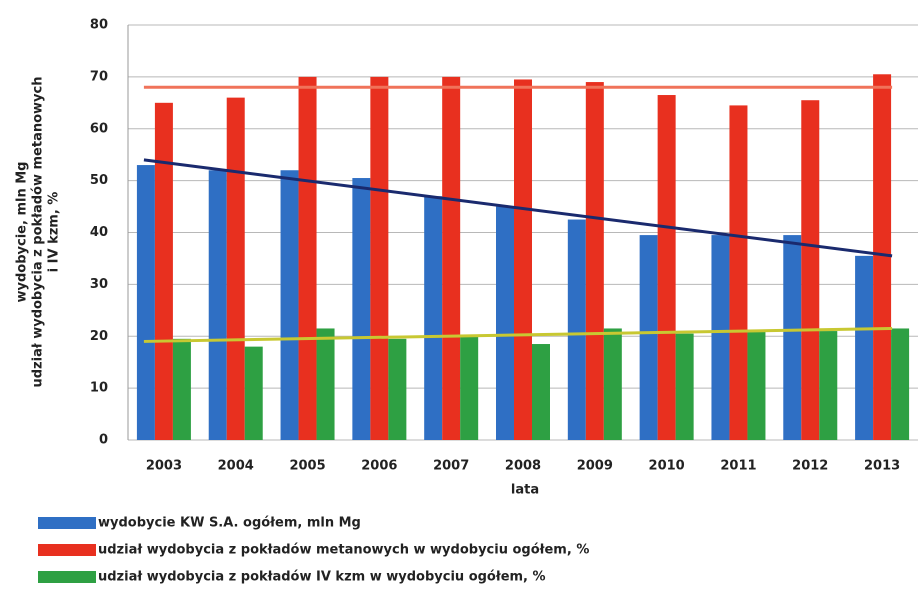 The height and width of the screenshot is (614, 918). Describe the element at coordinates (523, 466) in the screenshot. I see `x-tick-label: 2008` at that location.